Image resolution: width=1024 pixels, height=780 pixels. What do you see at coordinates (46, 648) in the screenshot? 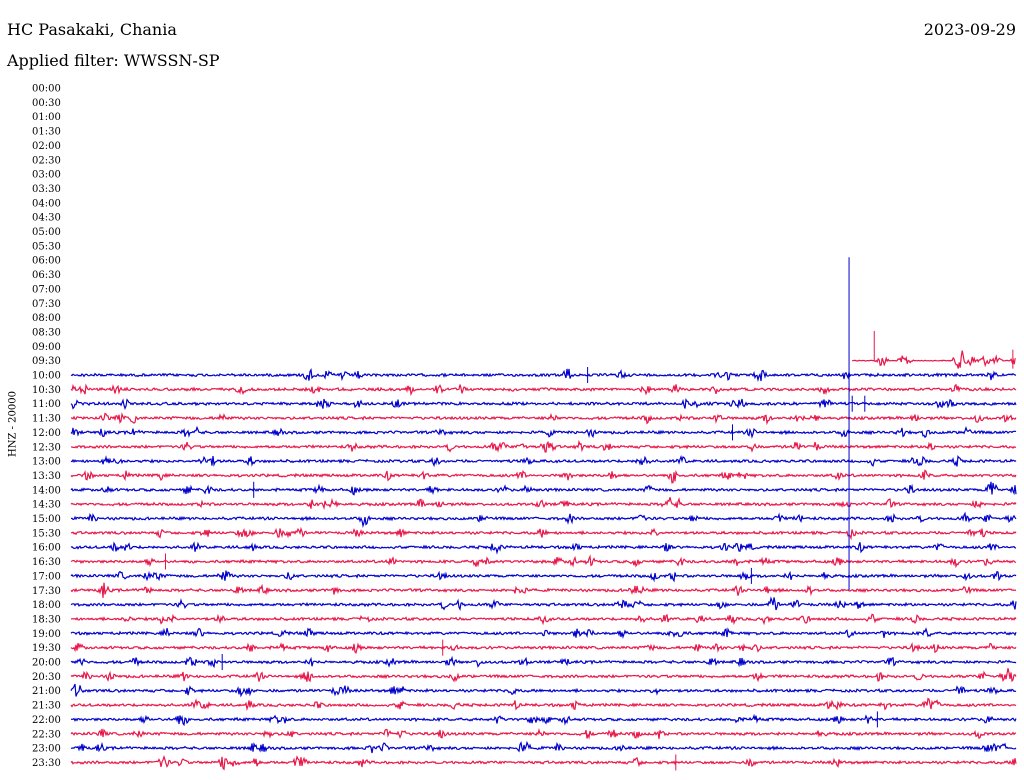
I see `row-label-1930: 19:30` at bounding box center [46, 648].